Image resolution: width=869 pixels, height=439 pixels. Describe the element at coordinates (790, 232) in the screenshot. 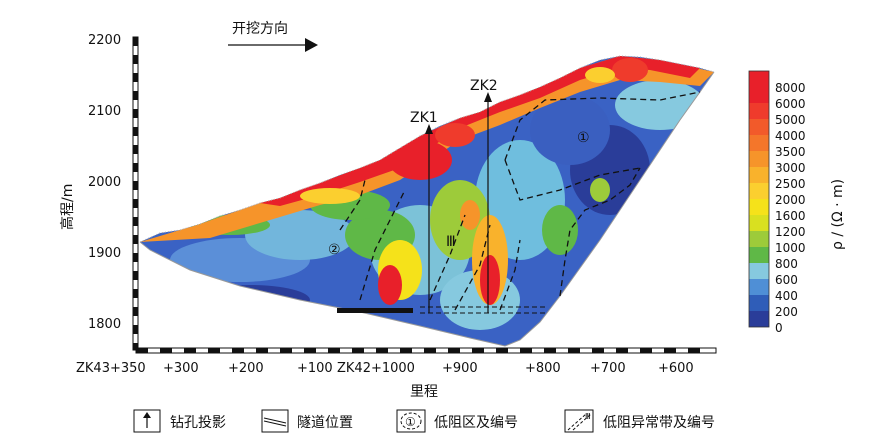

I see `cb-tick-1200: 1200` at that location.